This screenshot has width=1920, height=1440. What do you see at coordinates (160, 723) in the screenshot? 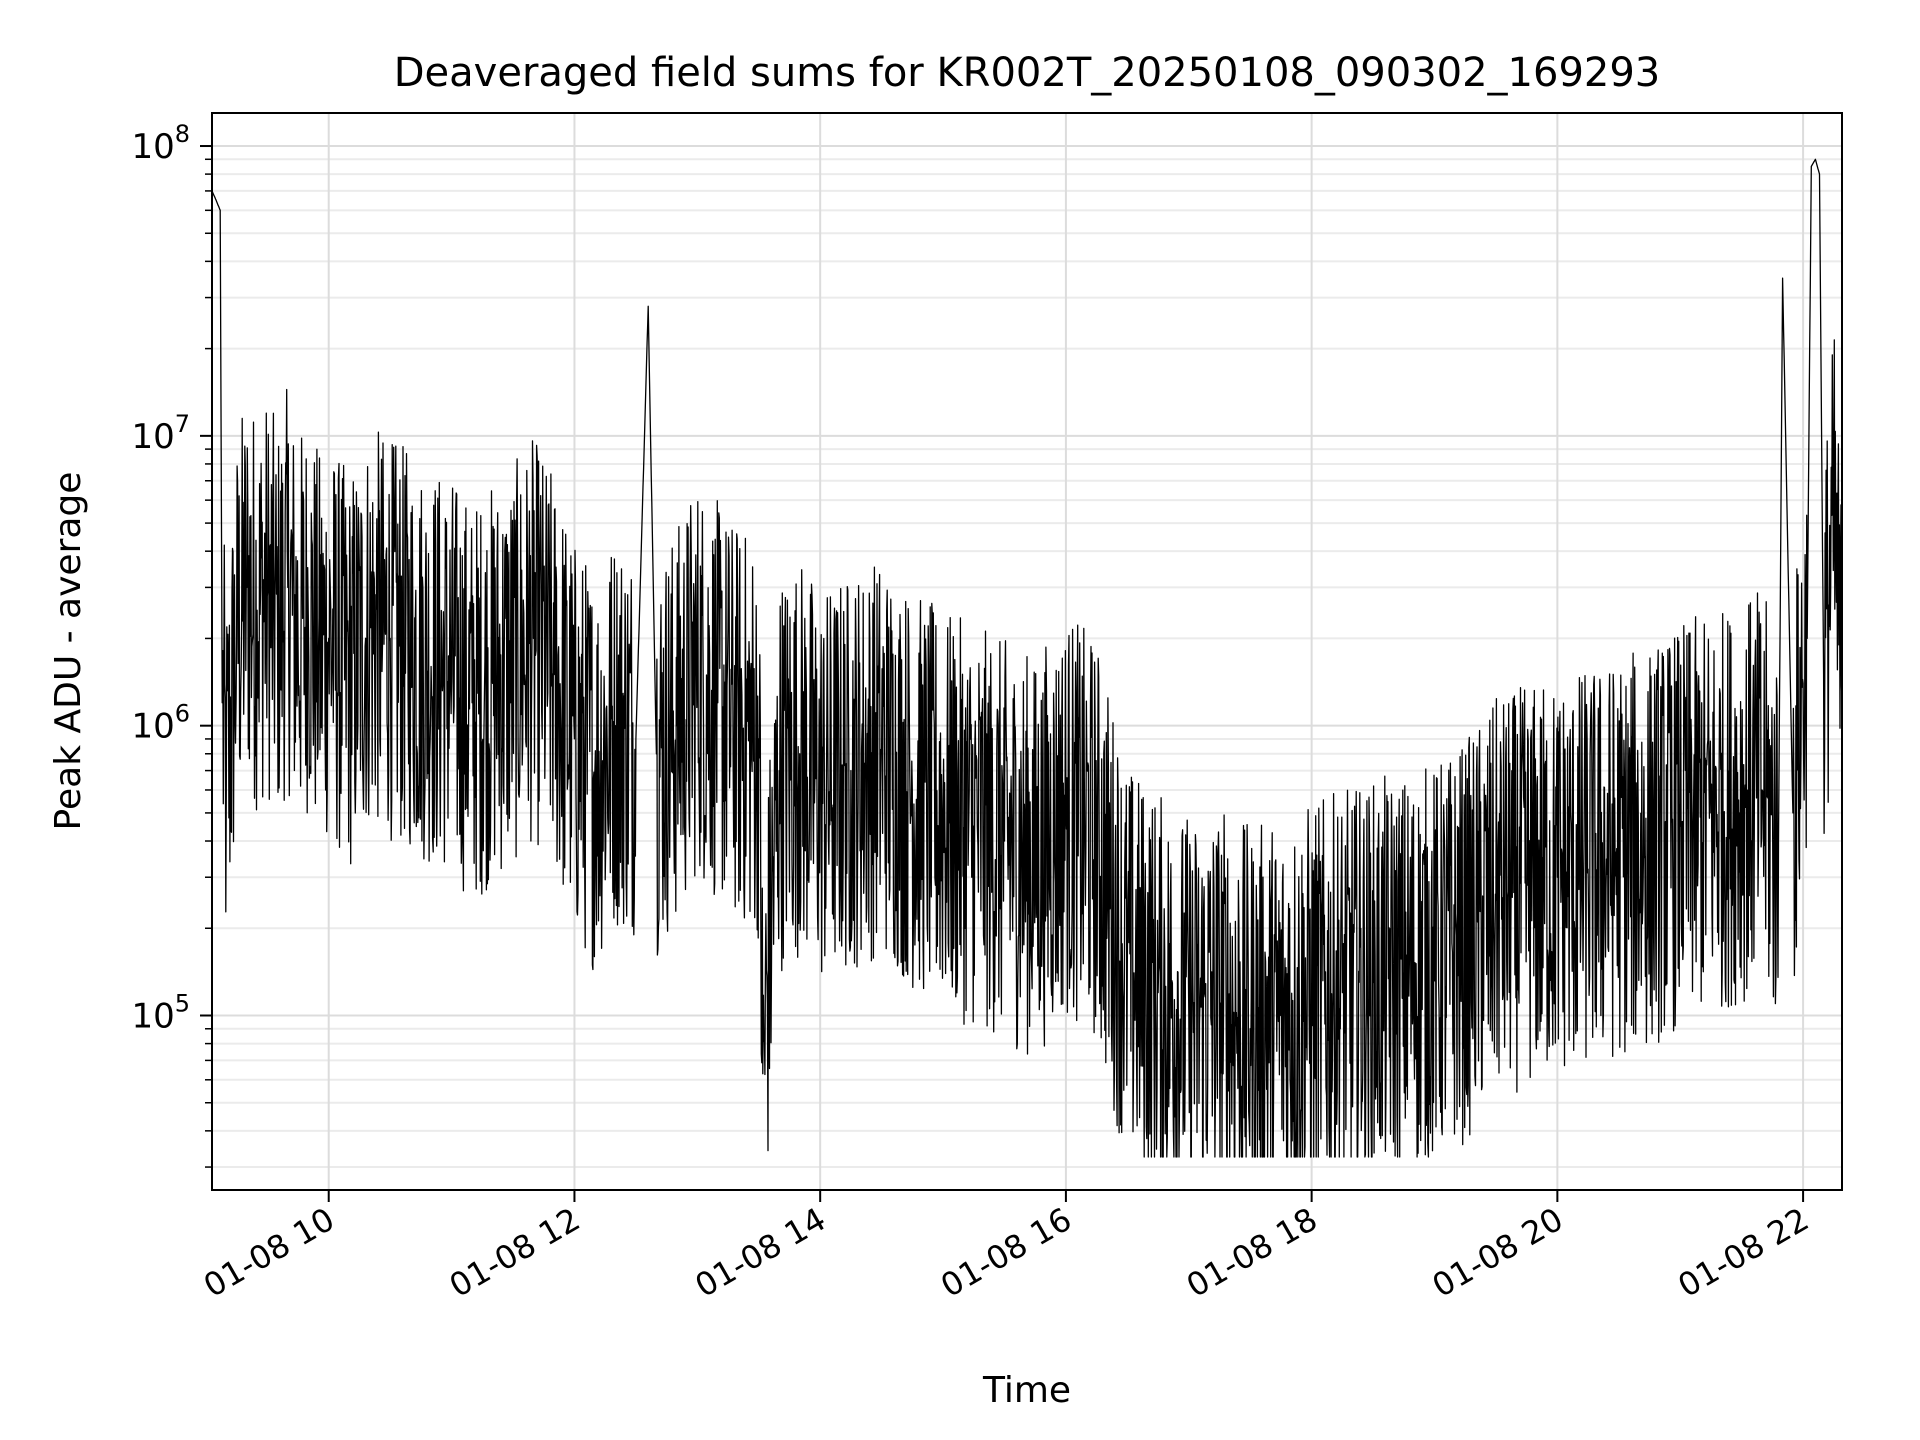
I see `y-tick-label: 10⁶` at bounding box center [160, 723].